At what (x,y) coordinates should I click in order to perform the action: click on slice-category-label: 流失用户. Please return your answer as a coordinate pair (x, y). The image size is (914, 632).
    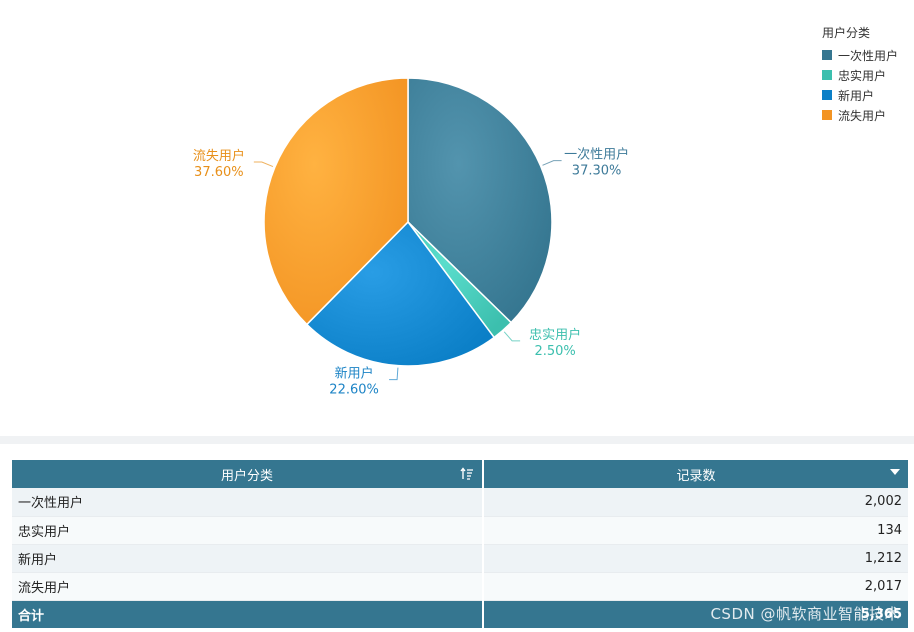
    Looking at the image, I should click on (219, 156).